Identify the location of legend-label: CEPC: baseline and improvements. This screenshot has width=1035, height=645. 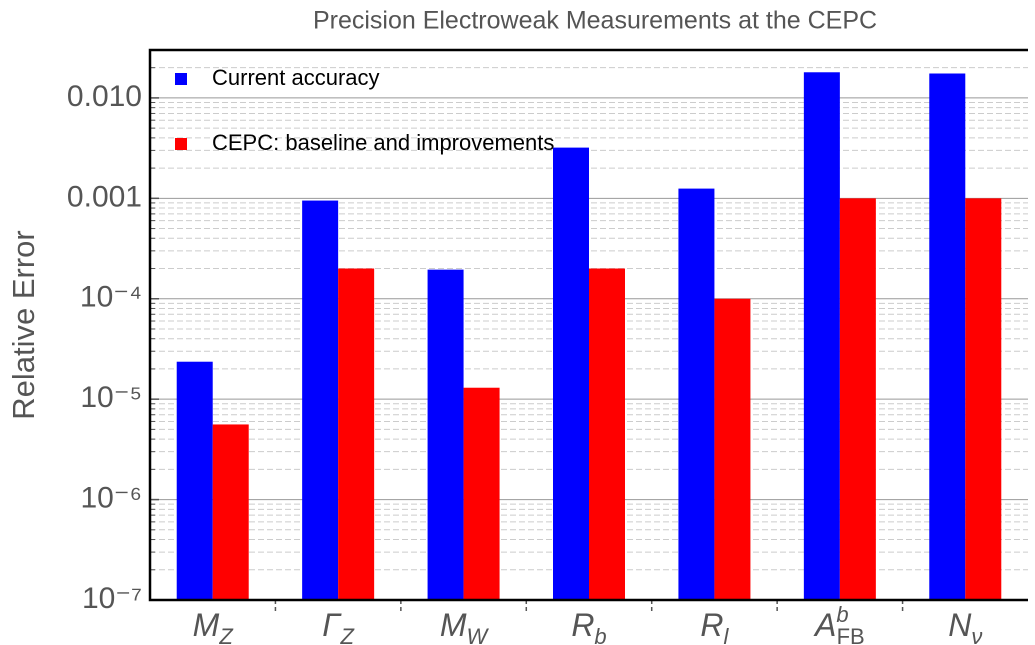
(383, 142).